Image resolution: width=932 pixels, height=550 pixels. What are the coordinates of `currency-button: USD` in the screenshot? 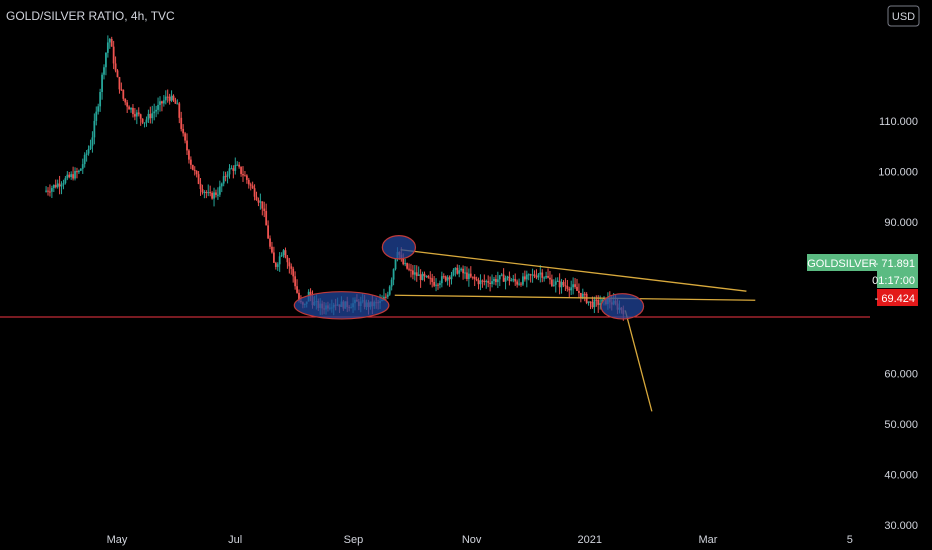 It's located at (903, 16).